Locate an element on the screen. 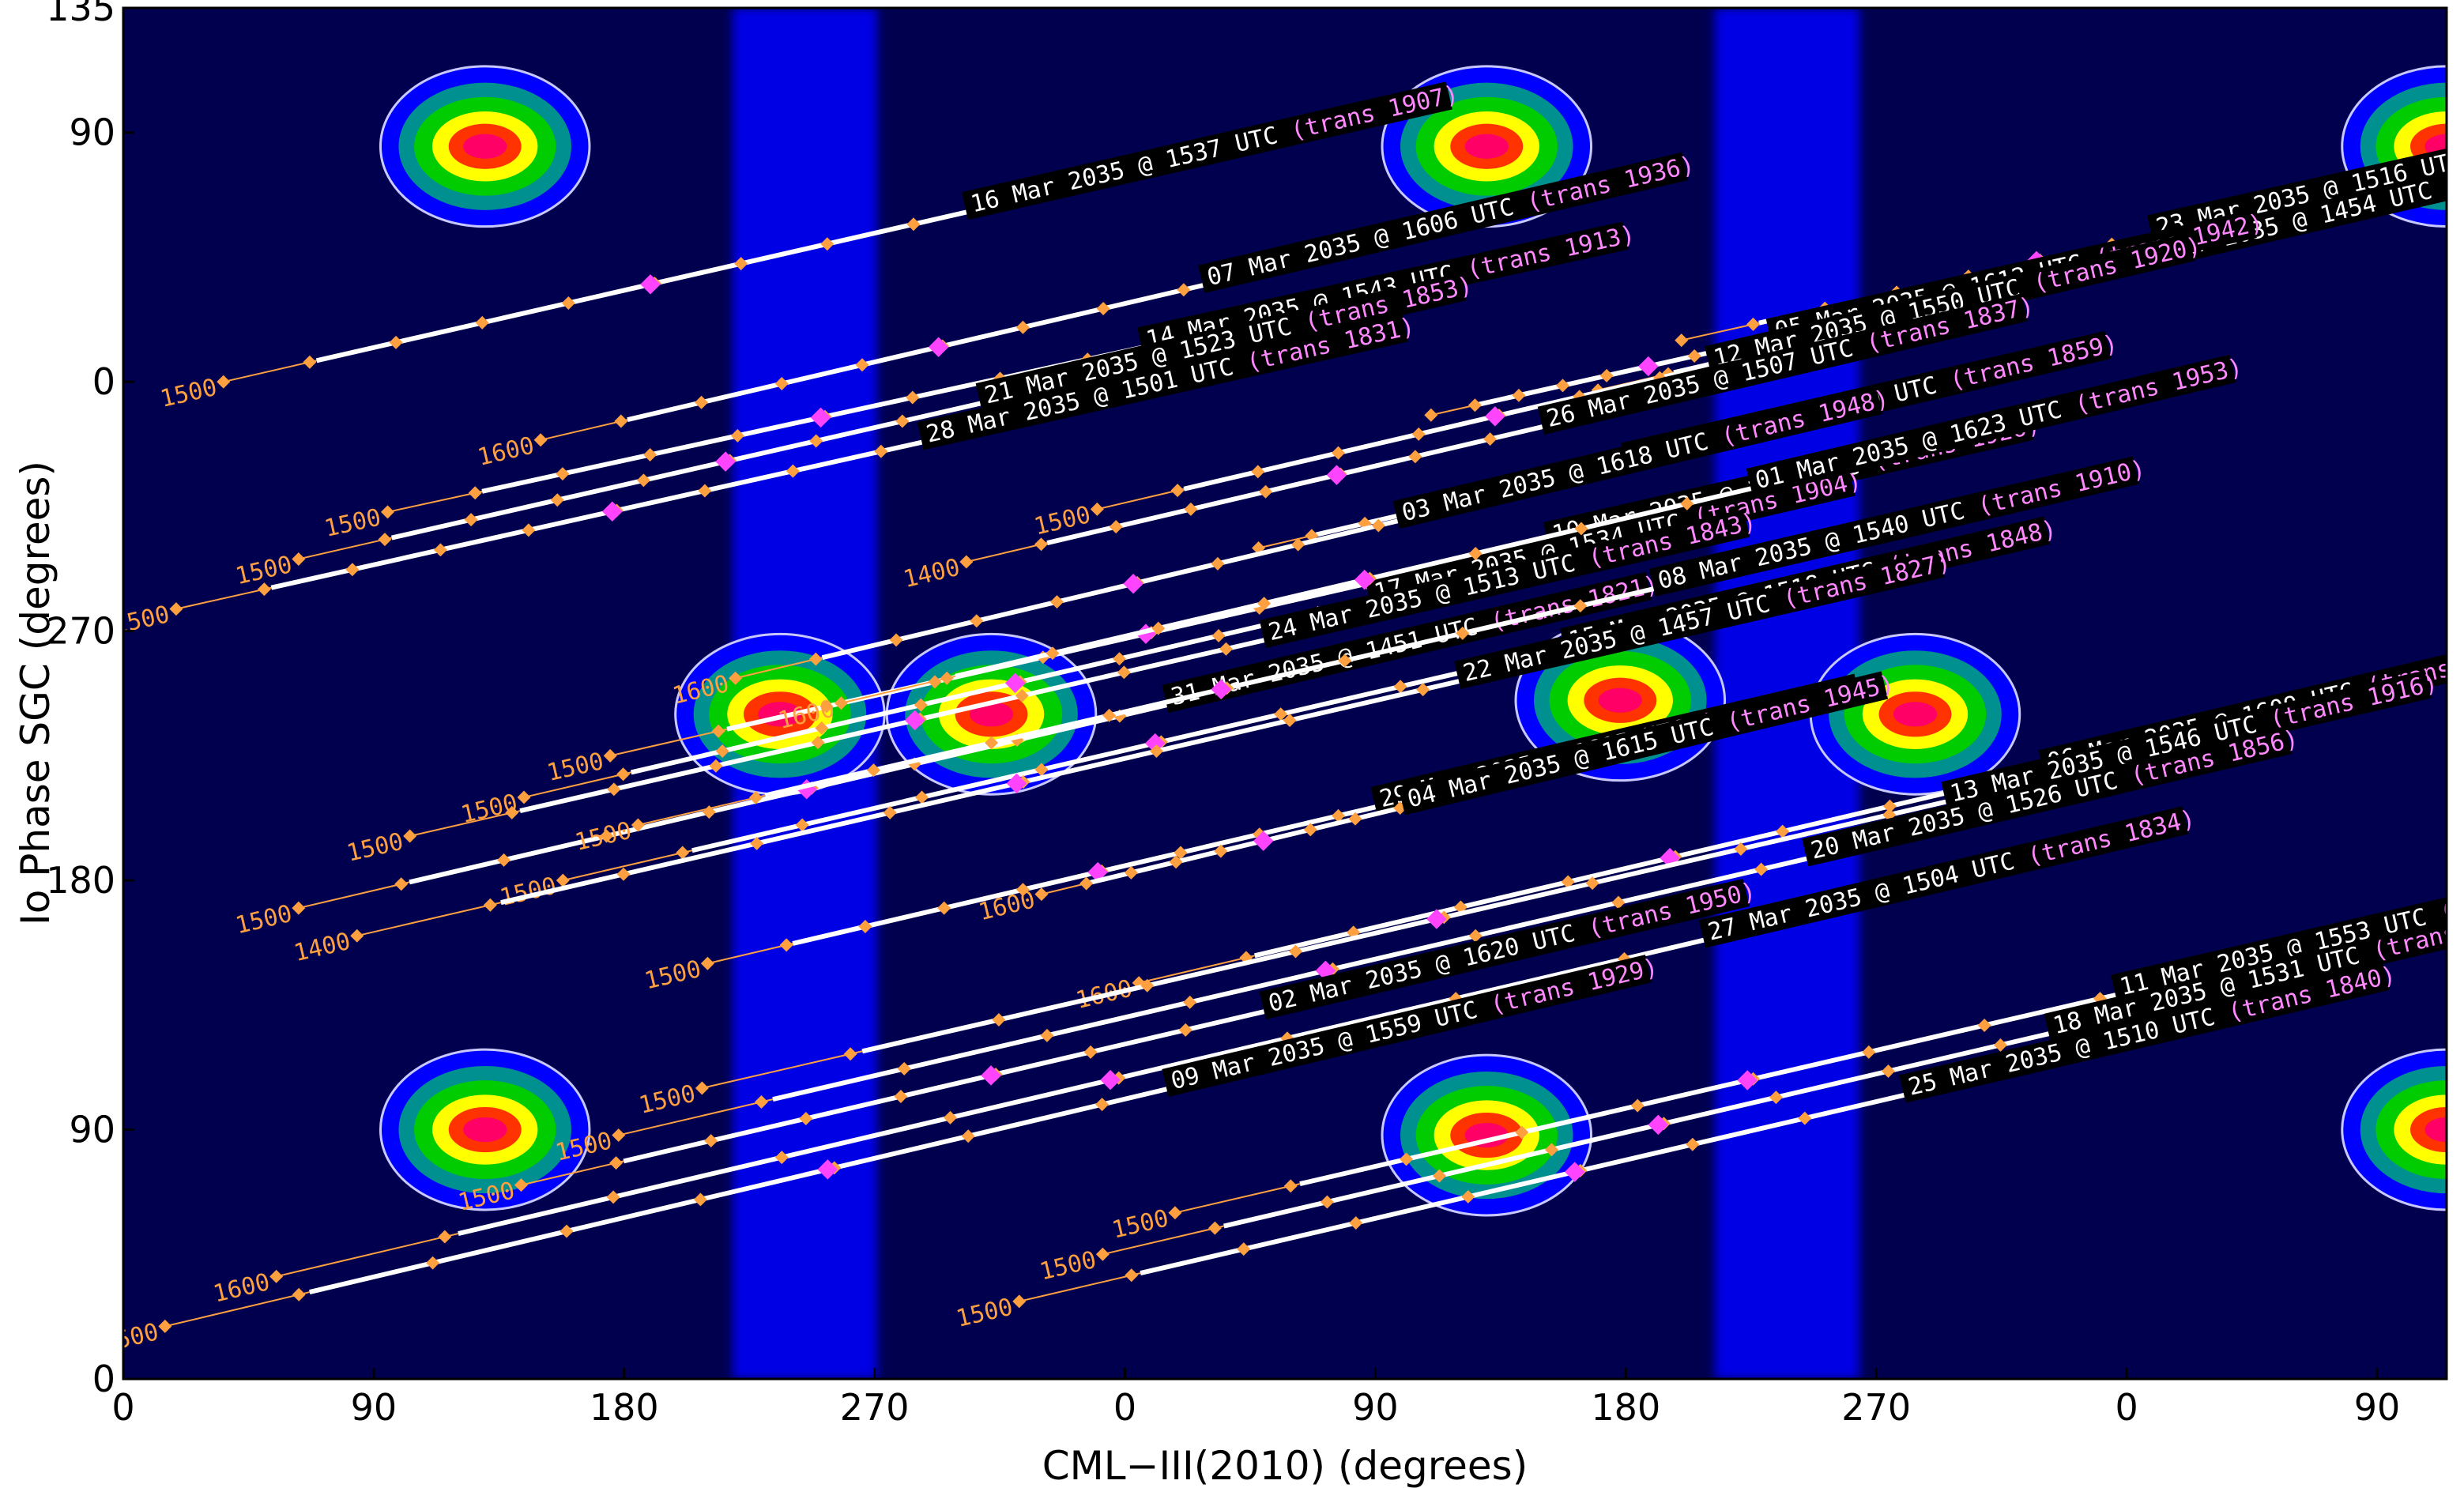 The width and height of the screenshot is (2464, 1488). y-tick-label: 0 is located at coordinates (103, 1379).